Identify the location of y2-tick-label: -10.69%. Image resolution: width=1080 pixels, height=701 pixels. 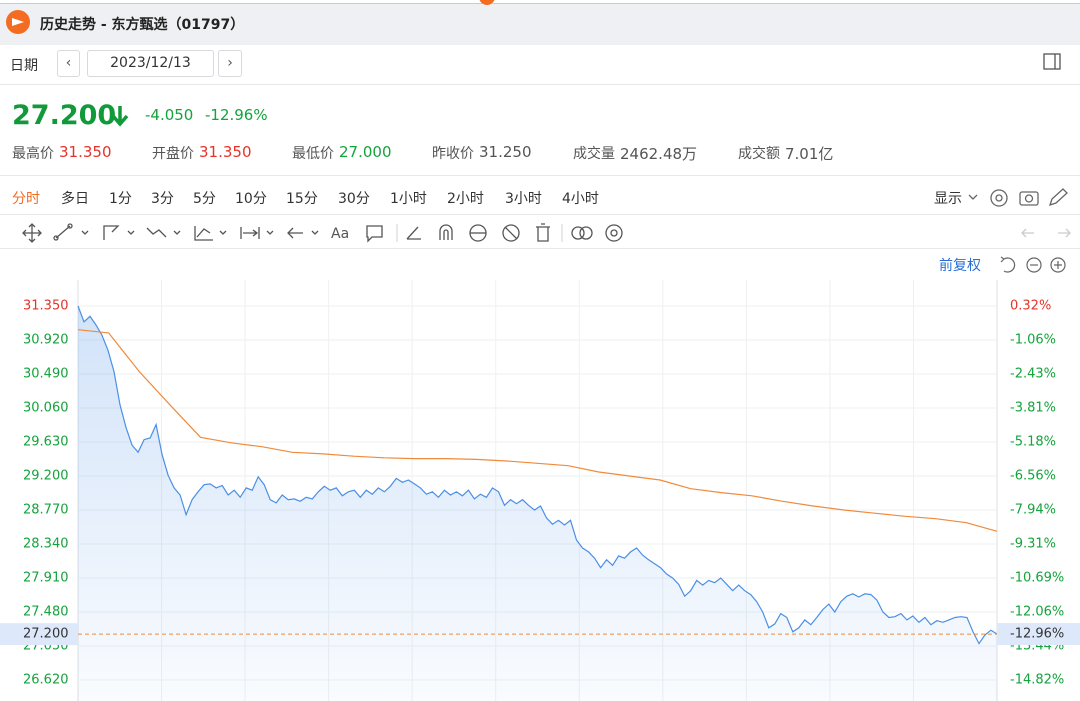
(1037, 577).